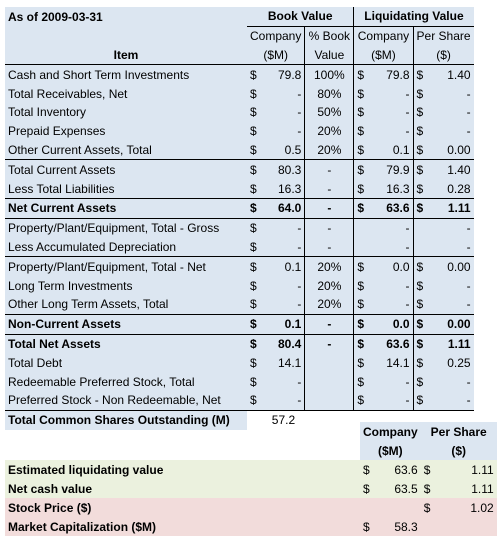  I want to click on summary-company-header-line2: ($M), so click(390, 450).